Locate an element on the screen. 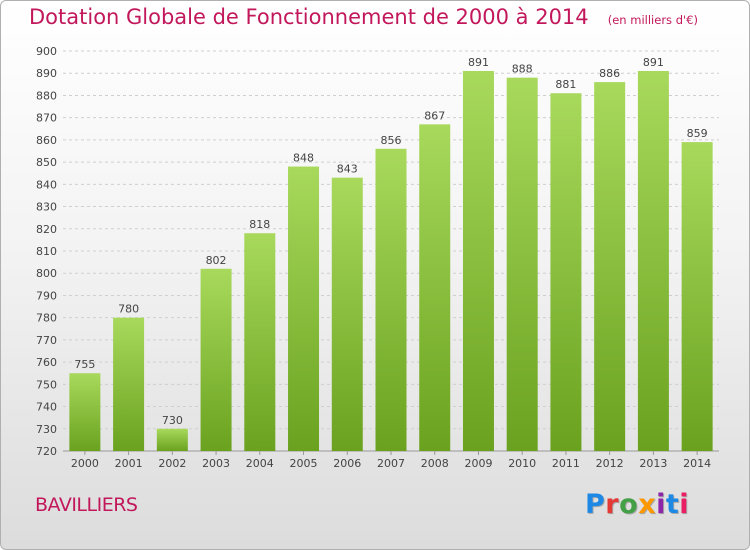 This screenshot has height=550, width=750. x-tick-label: 2005 is located at coordinates (304, 463).